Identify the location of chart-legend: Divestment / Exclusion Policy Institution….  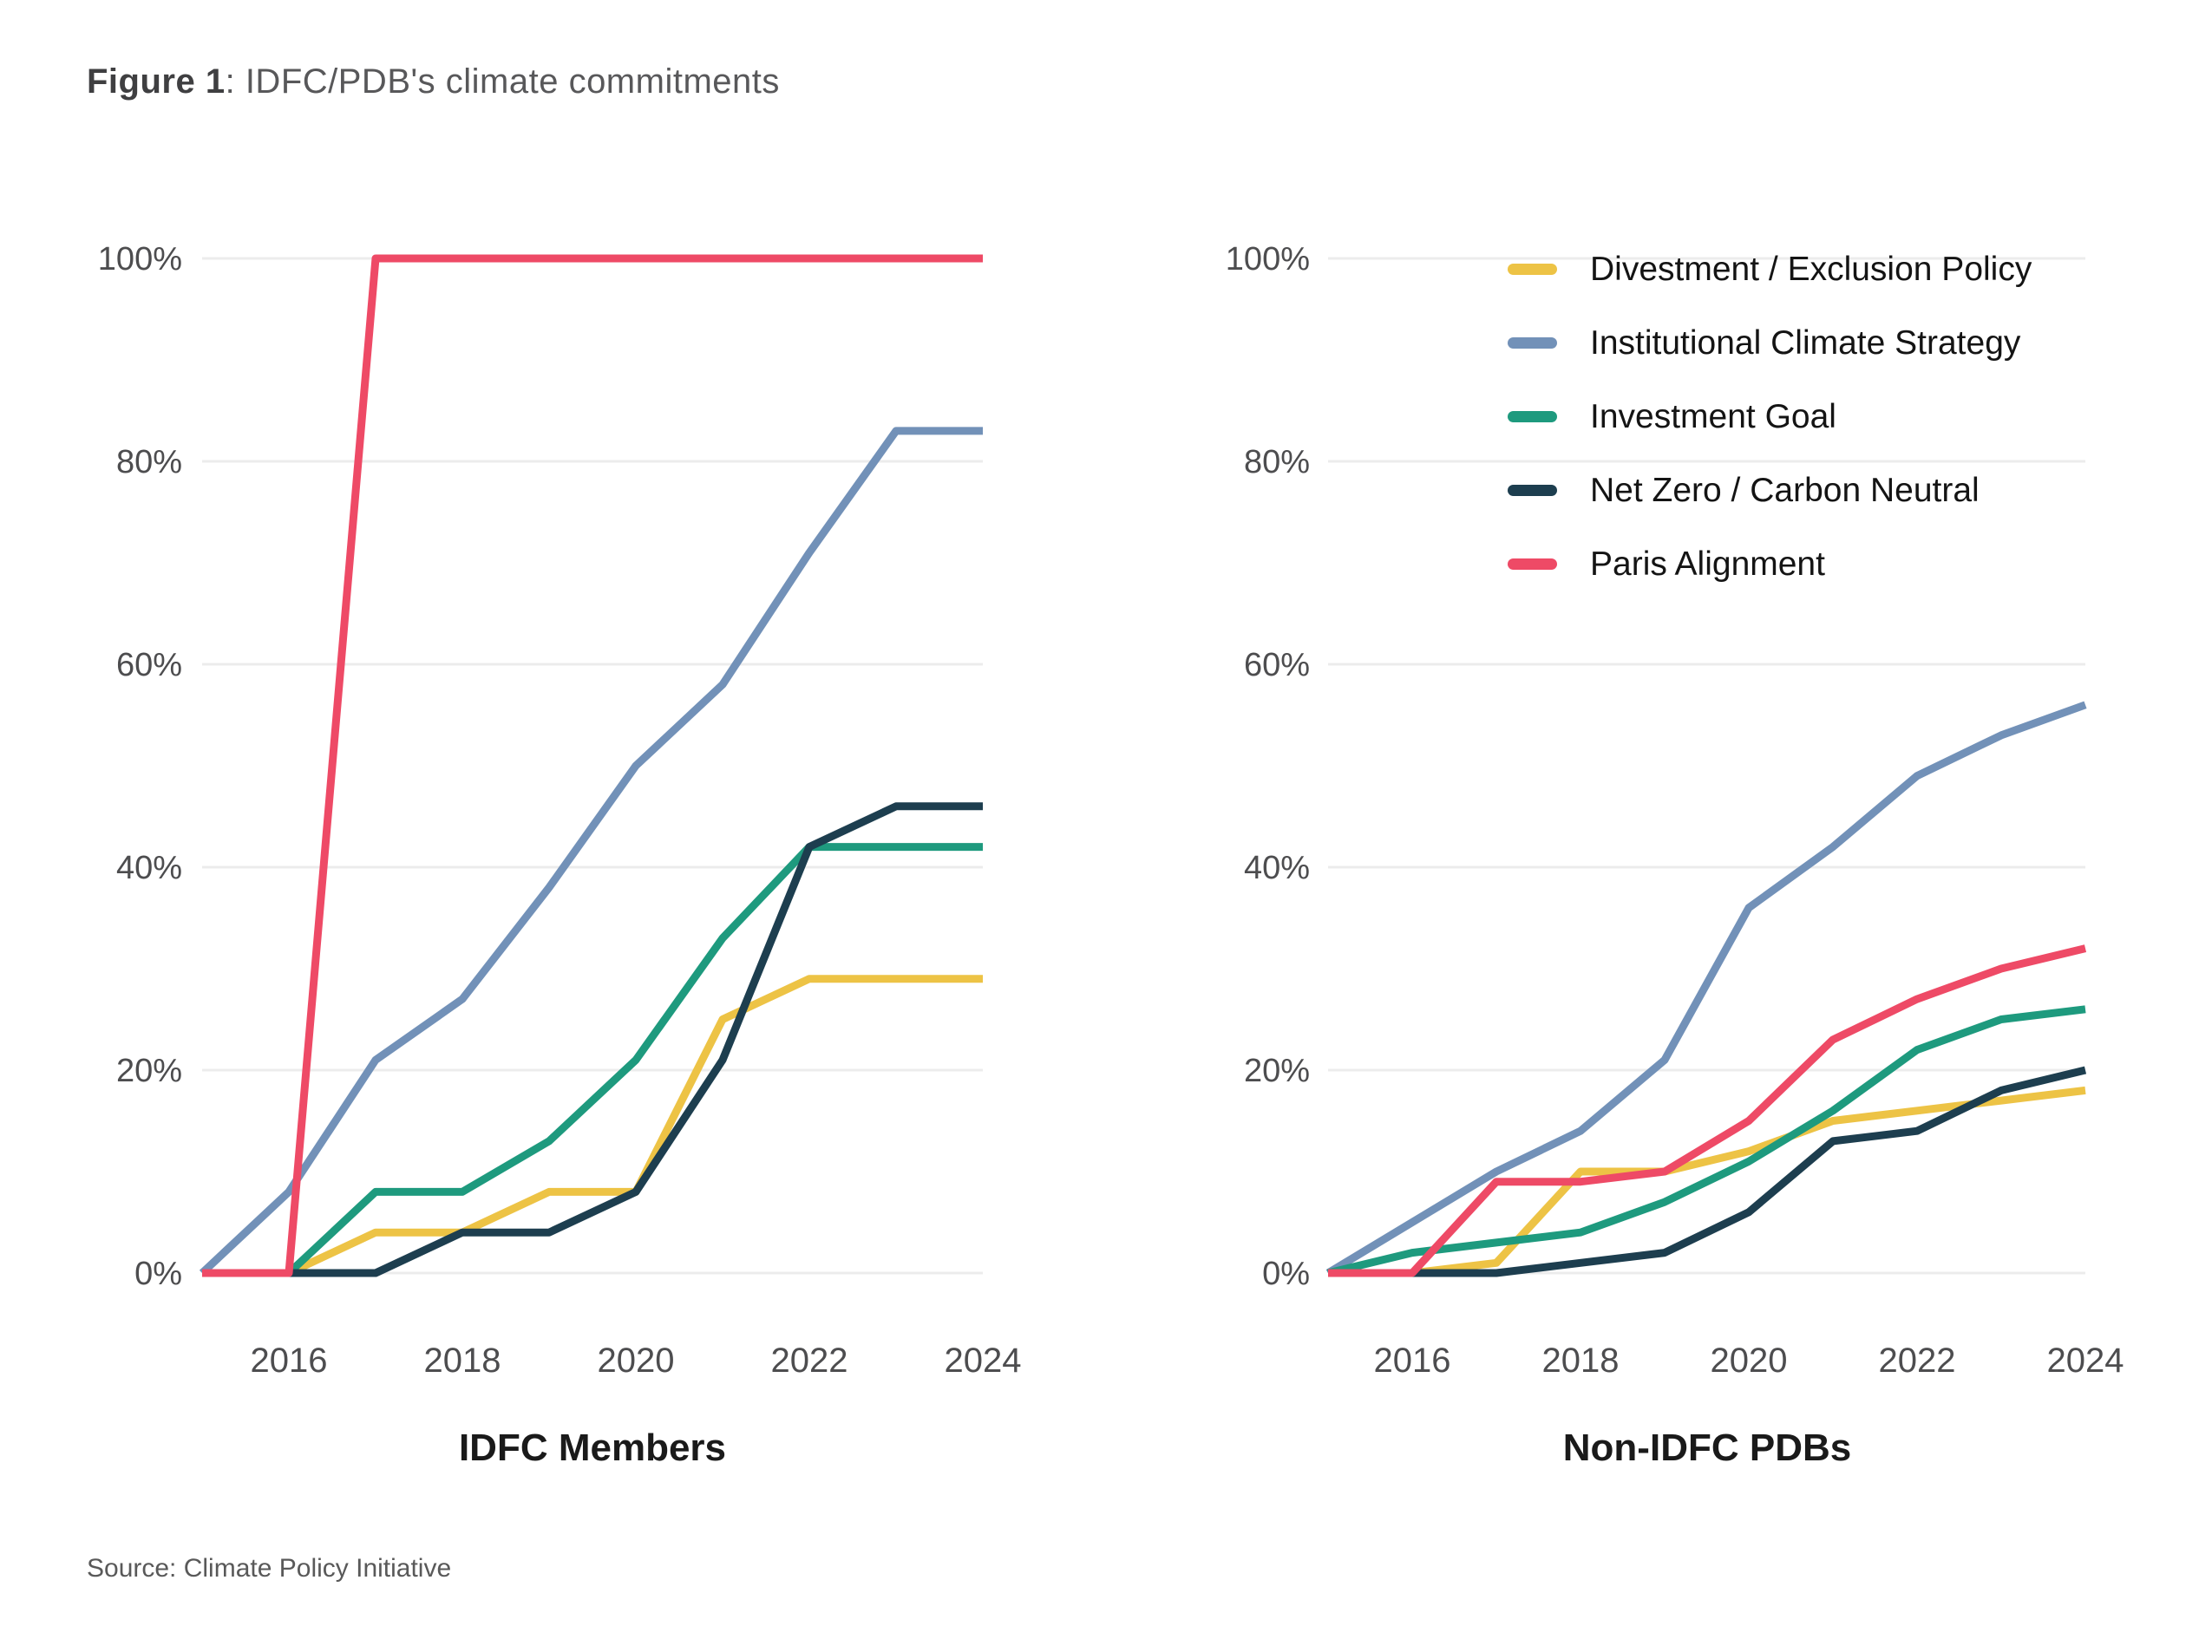
(1770, 417).